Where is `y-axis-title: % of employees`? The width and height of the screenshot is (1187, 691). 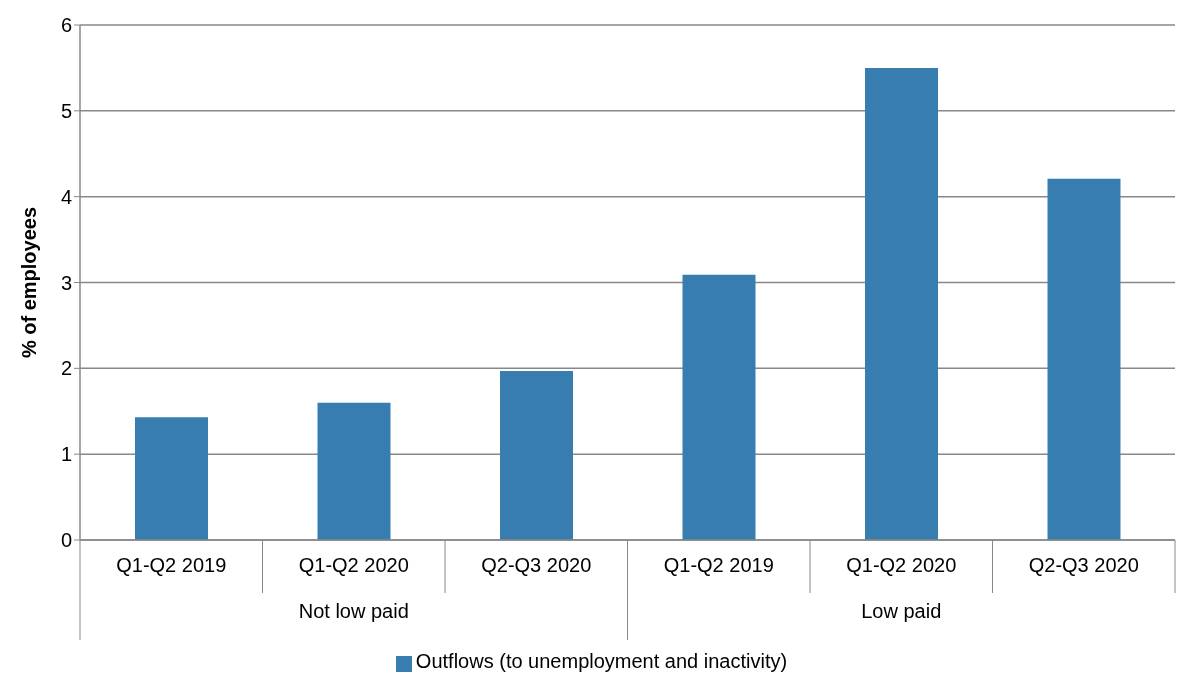
y-axis-title: % of employees is located at coordinates (29, 282).